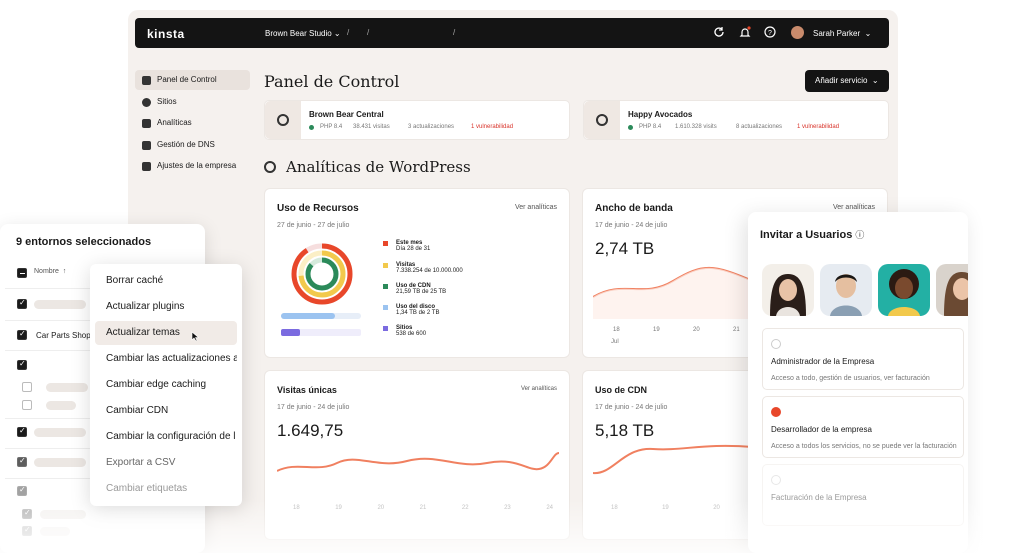  Describe the element at coordinates (141, 462) in the screenshot. I see `menu-item-export-csv: Exportar a CSV` at that location.